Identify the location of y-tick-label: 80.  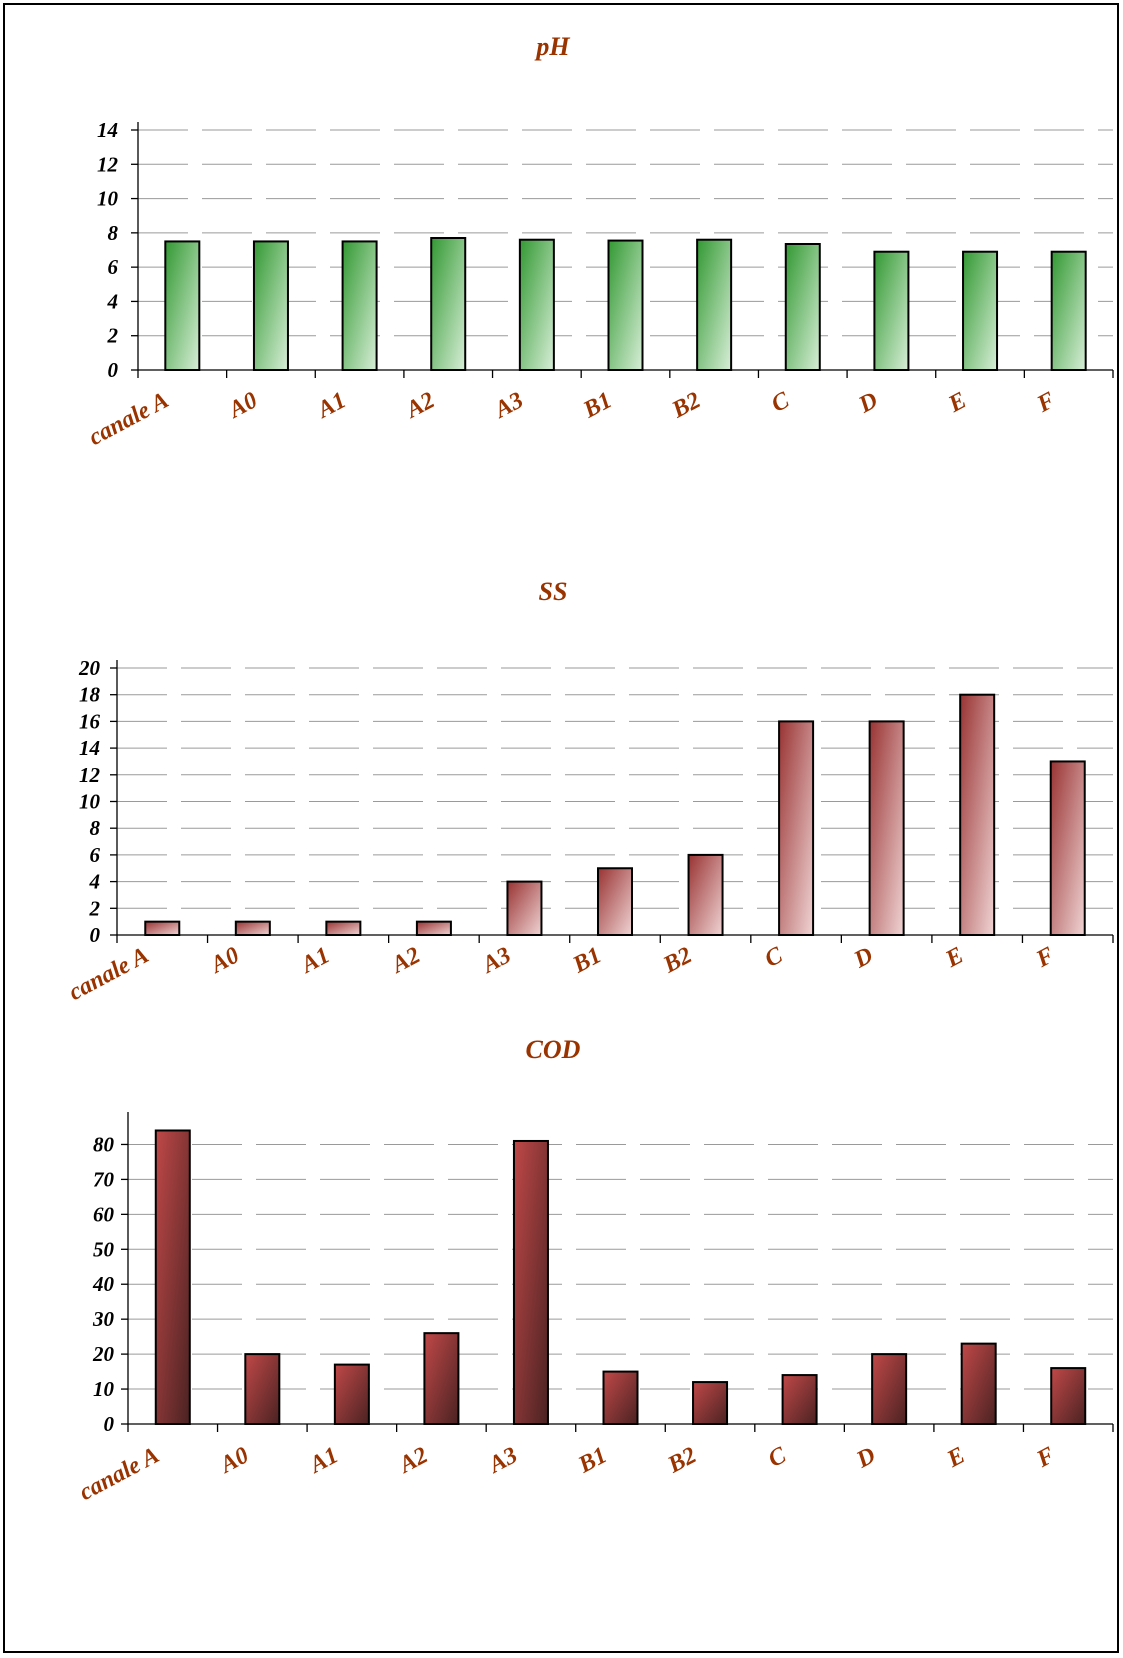
(104, 1144).